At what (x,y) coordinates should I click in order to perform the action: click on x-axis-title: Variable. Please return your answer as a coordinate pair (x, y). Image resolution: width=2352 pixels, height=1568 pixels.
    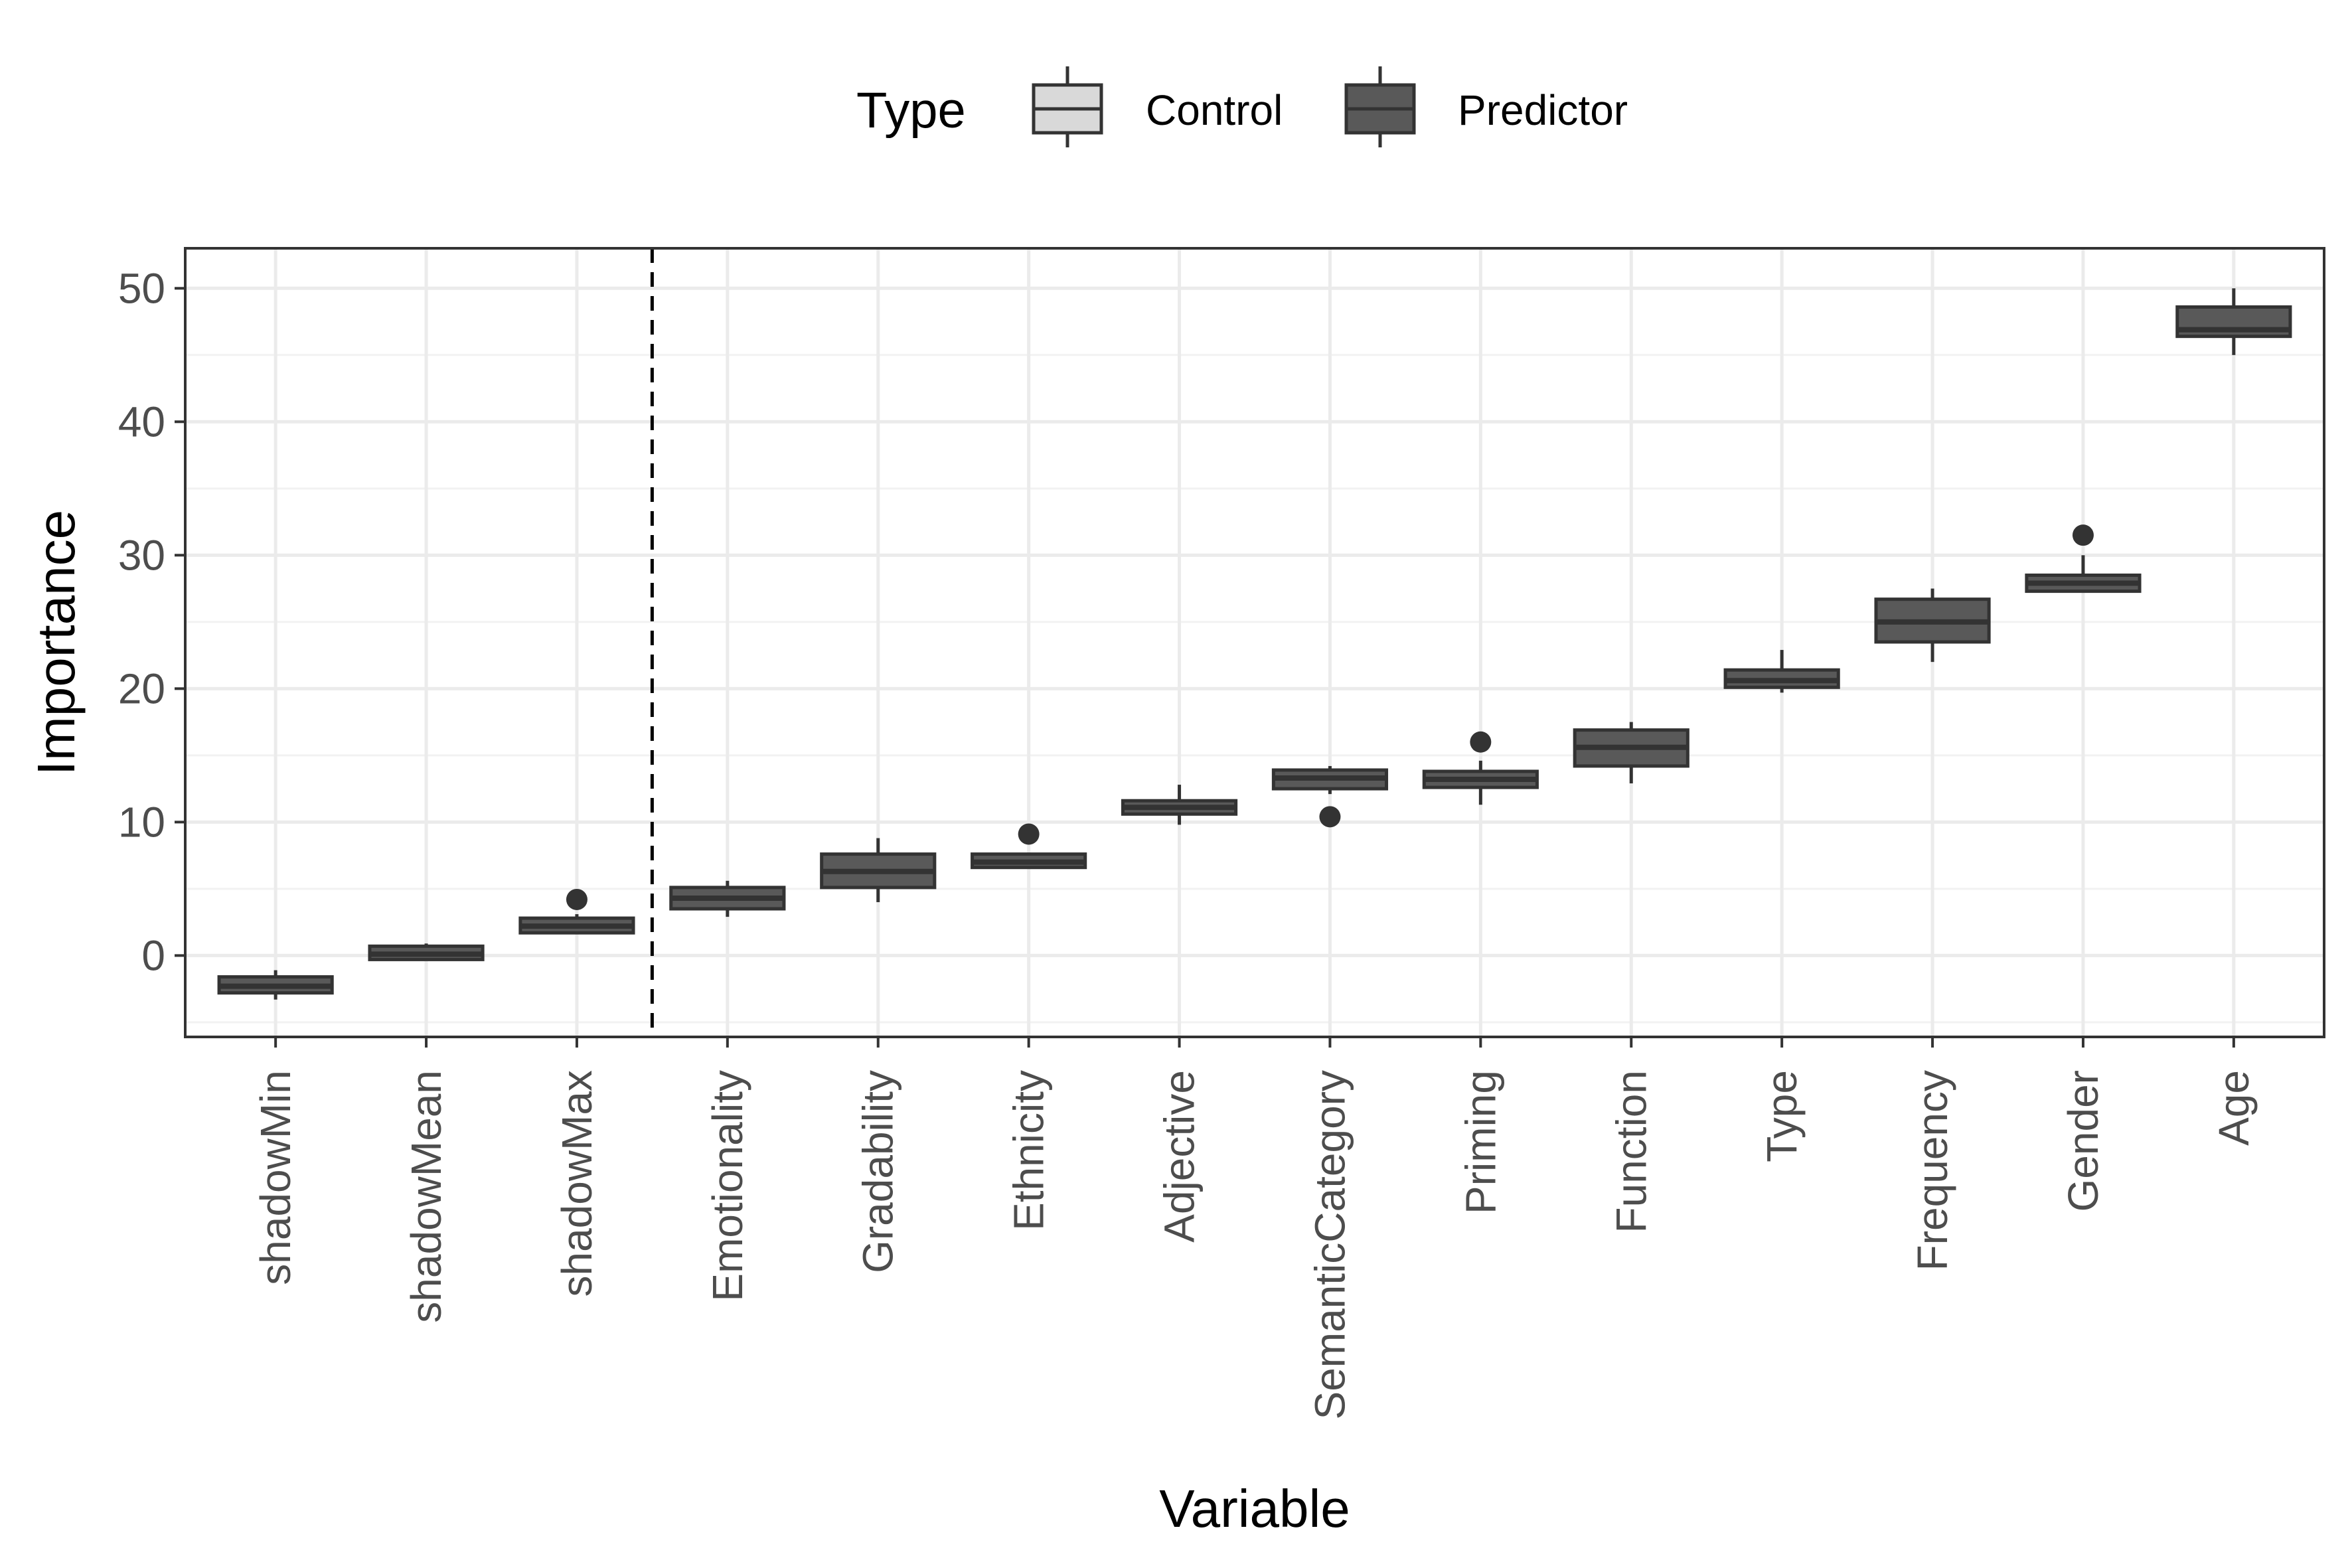
    Looking at the image, I should click on (1255, 1508).